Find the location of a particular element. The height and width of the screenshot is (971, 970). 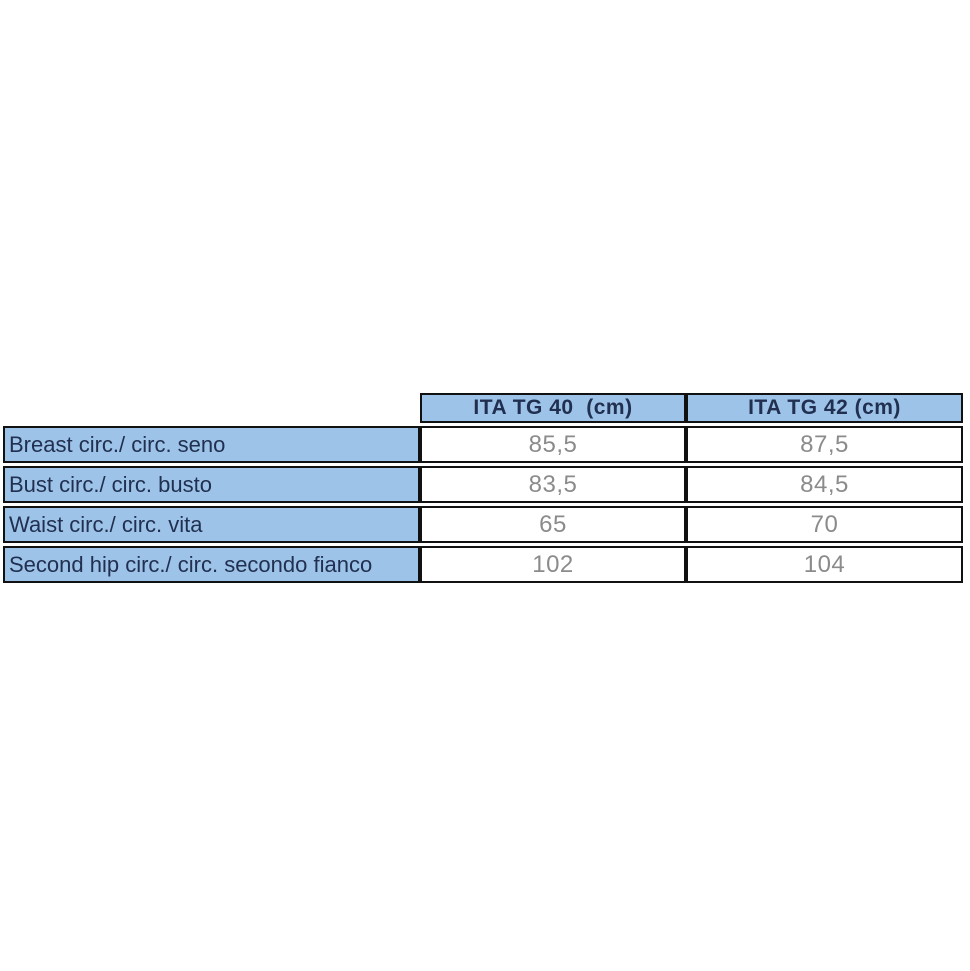

row-label-bust: Bust circ./ circ. busto is located at coordinates (211, 484).